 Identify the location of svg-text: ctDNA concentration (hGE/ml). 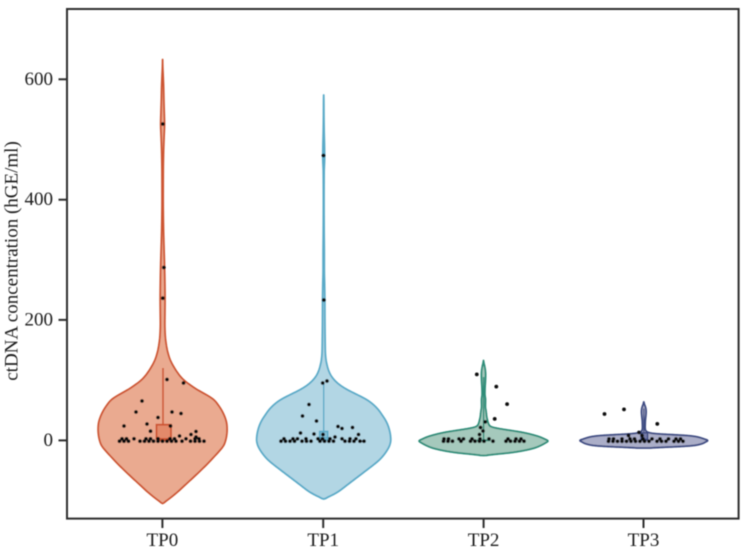
(12, 261).